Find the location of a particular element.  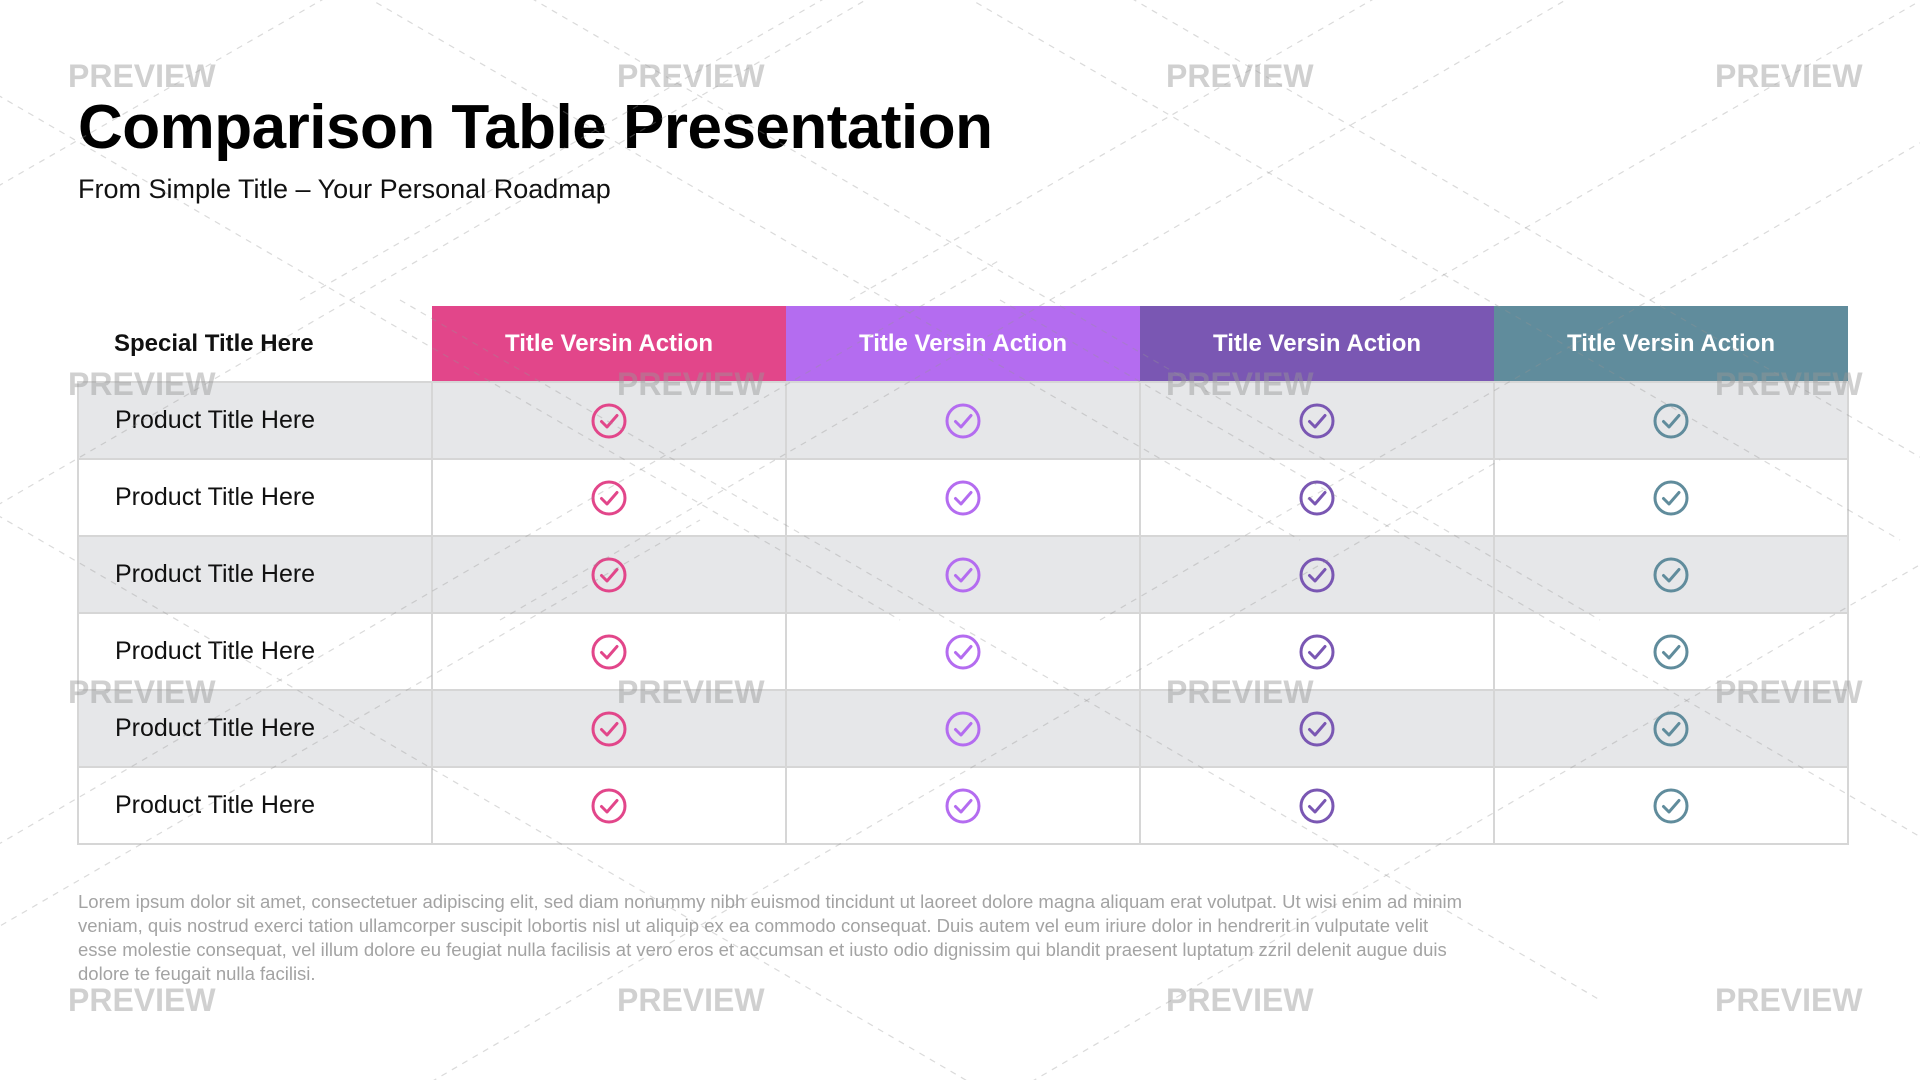

column-header-3: Title Versin Action is located at coordinates (1317, 344).